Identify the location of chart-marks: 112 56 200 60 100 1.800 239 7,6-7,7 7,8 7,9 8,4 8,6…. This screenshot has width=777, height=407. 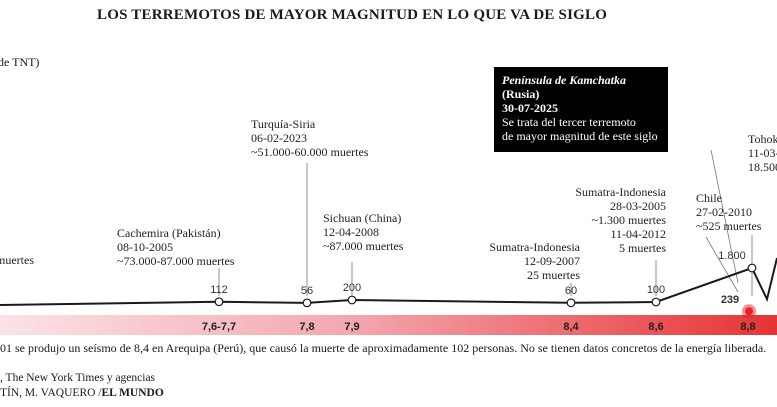
(479, 291).